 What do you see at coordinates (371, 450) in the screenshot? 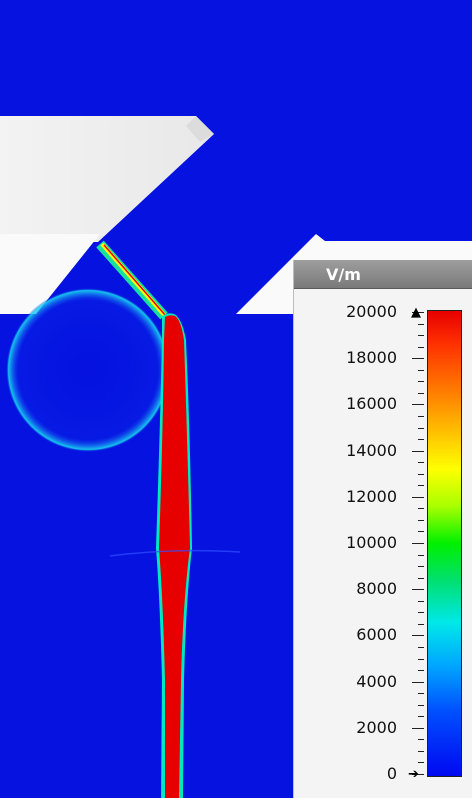
I see `tick-label: 14000` at bounding box center [371, 450].